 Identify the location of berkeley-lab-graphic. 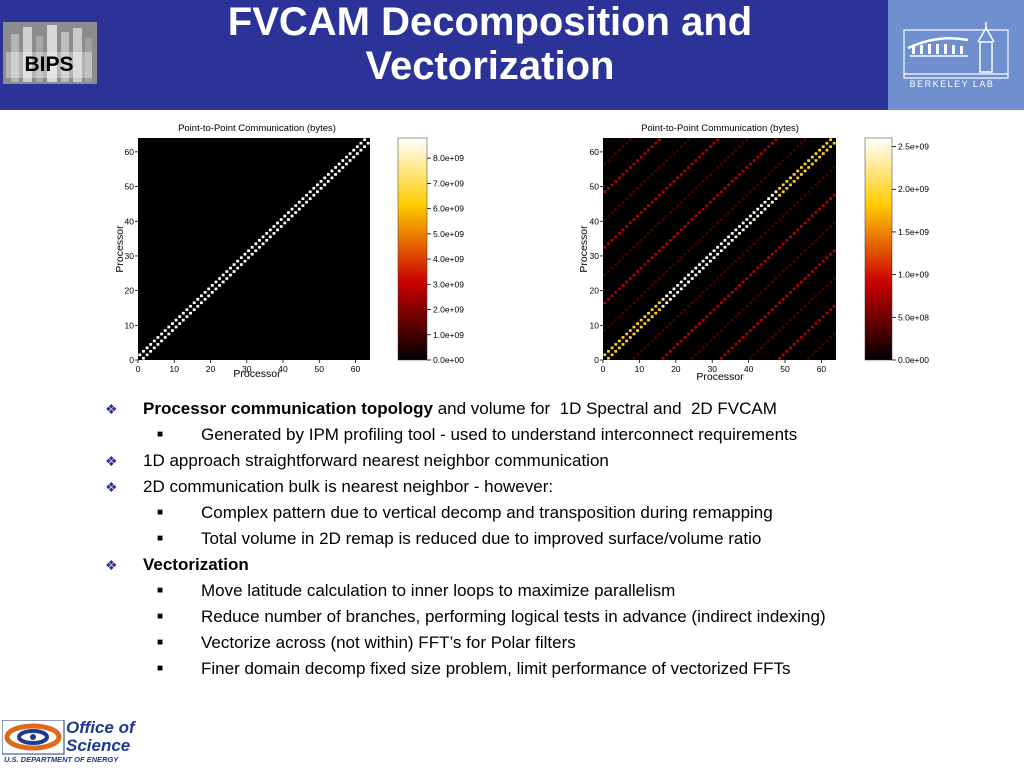
(956, 50).